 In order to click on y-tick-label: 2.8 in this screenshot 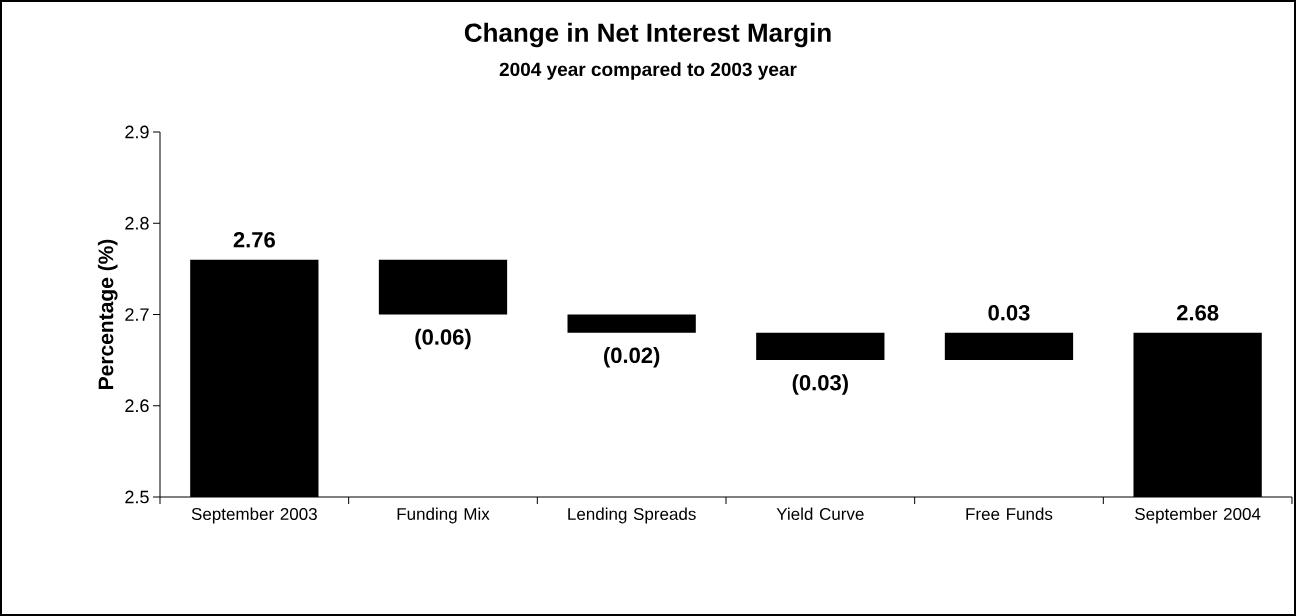, I will do `click(137, 223)`.